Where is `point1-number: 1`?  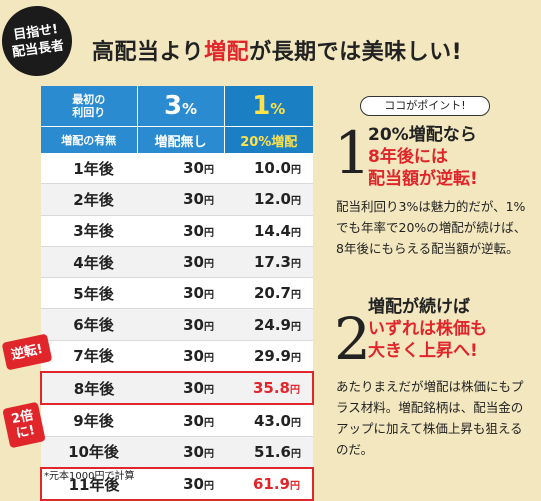
point1-number: 1 is located at coordinates (352, 153).